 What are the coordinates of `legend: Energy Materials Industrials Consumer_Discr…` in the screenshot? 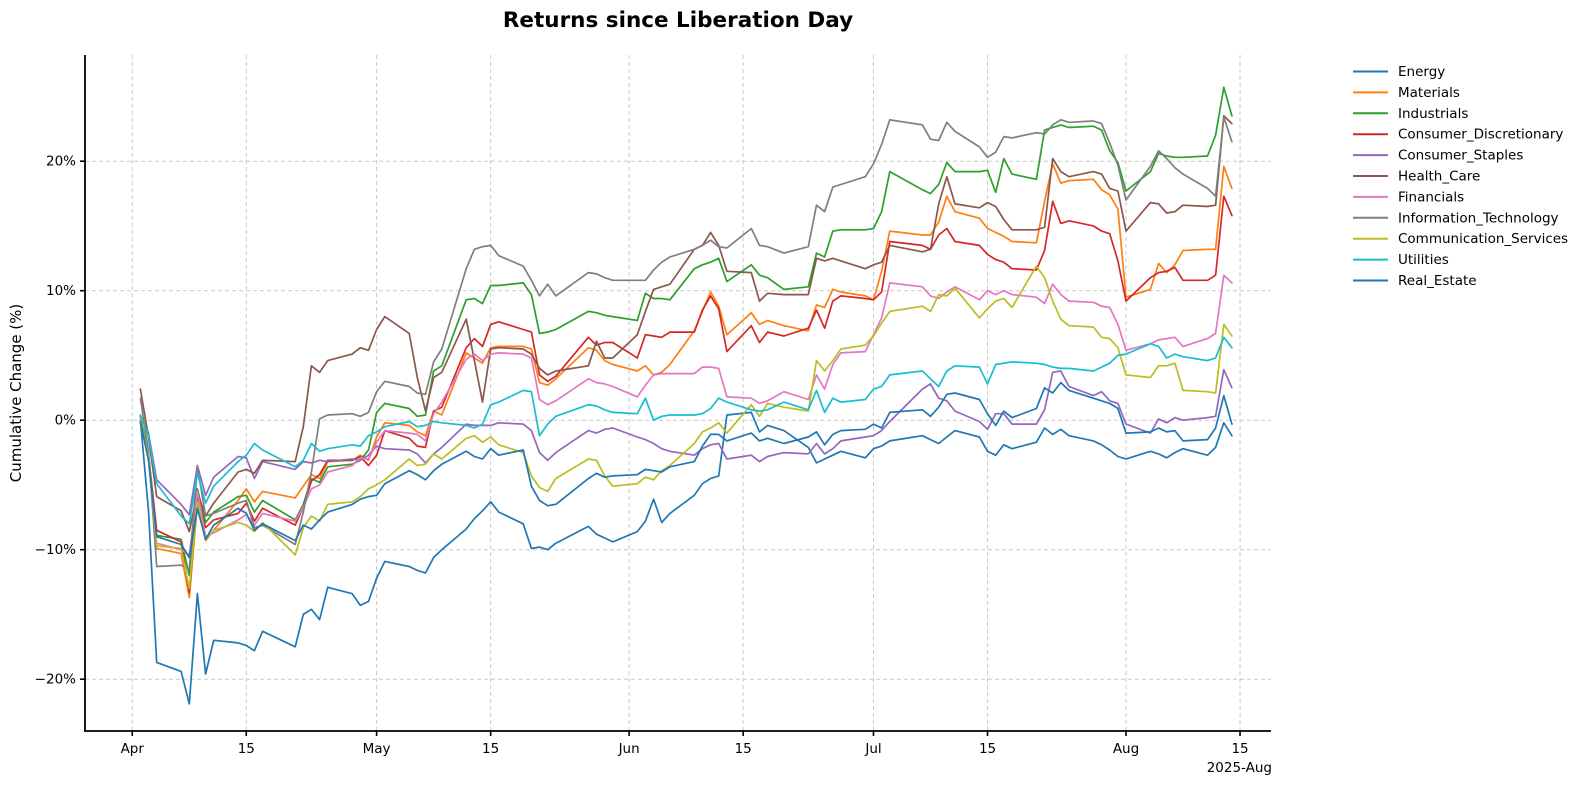 It's located at (1460, 176).